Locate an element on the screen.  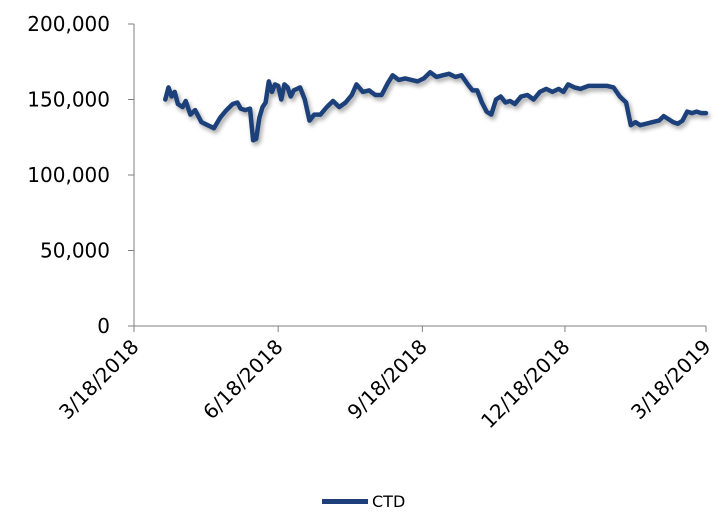
series-line-ctd is located at coordinates (436, 106).